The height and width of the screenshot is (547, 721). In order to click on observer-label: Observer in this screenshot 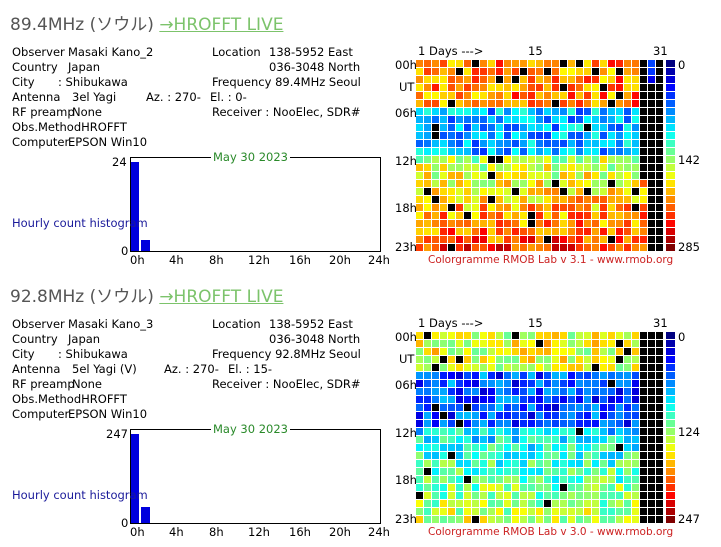, I will do `click(38, 324)`.